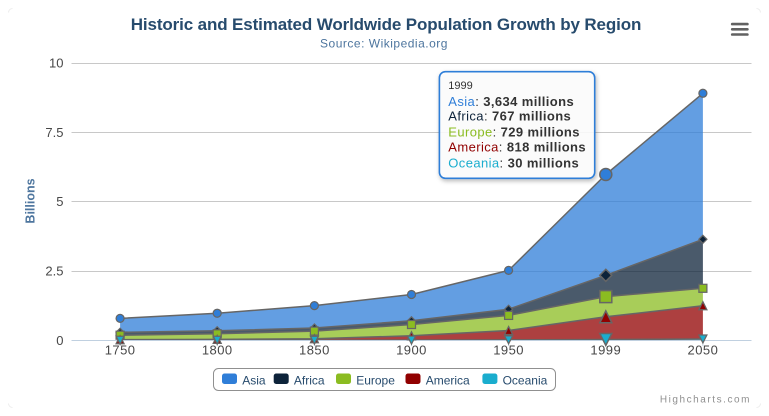 This screenshot has height=416, width=769. What do you see at coordinates (517, 147) in the screenshot?
I see `svg-text: America: 818 millions` at bounding box center [517, 147].